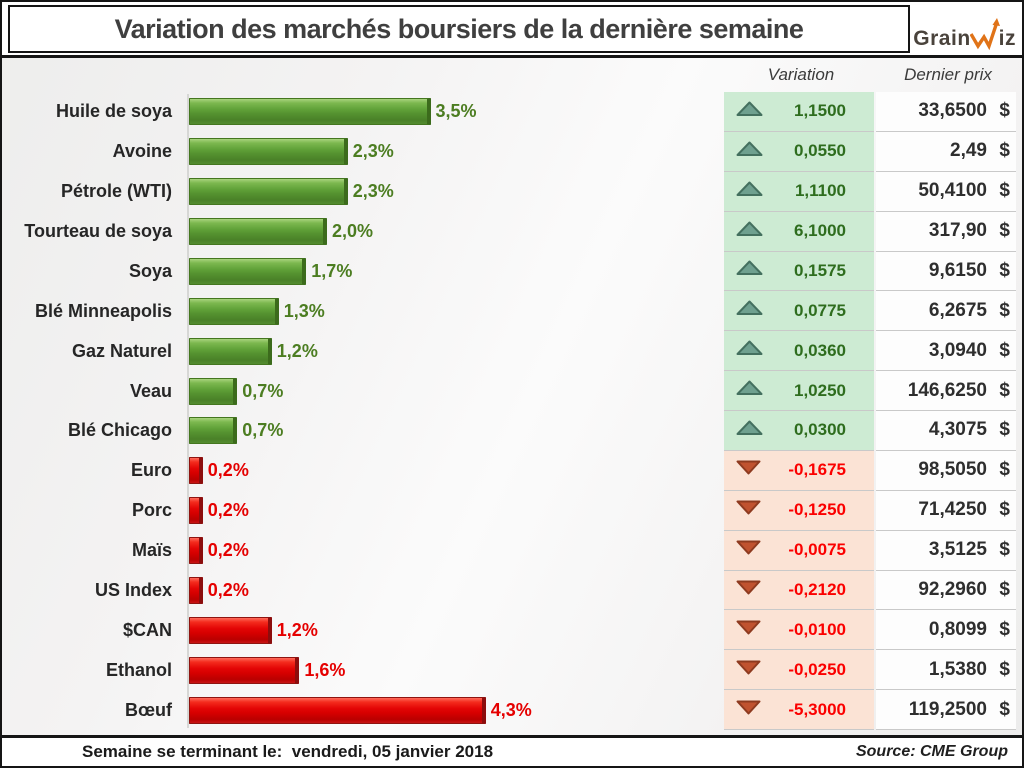  What do you see at coordinates (509, 112) in the screenshot?
I see `market-row: Huile de soya 3,5% 1,1500 33,6500 $` at bounding box center [509, 112].